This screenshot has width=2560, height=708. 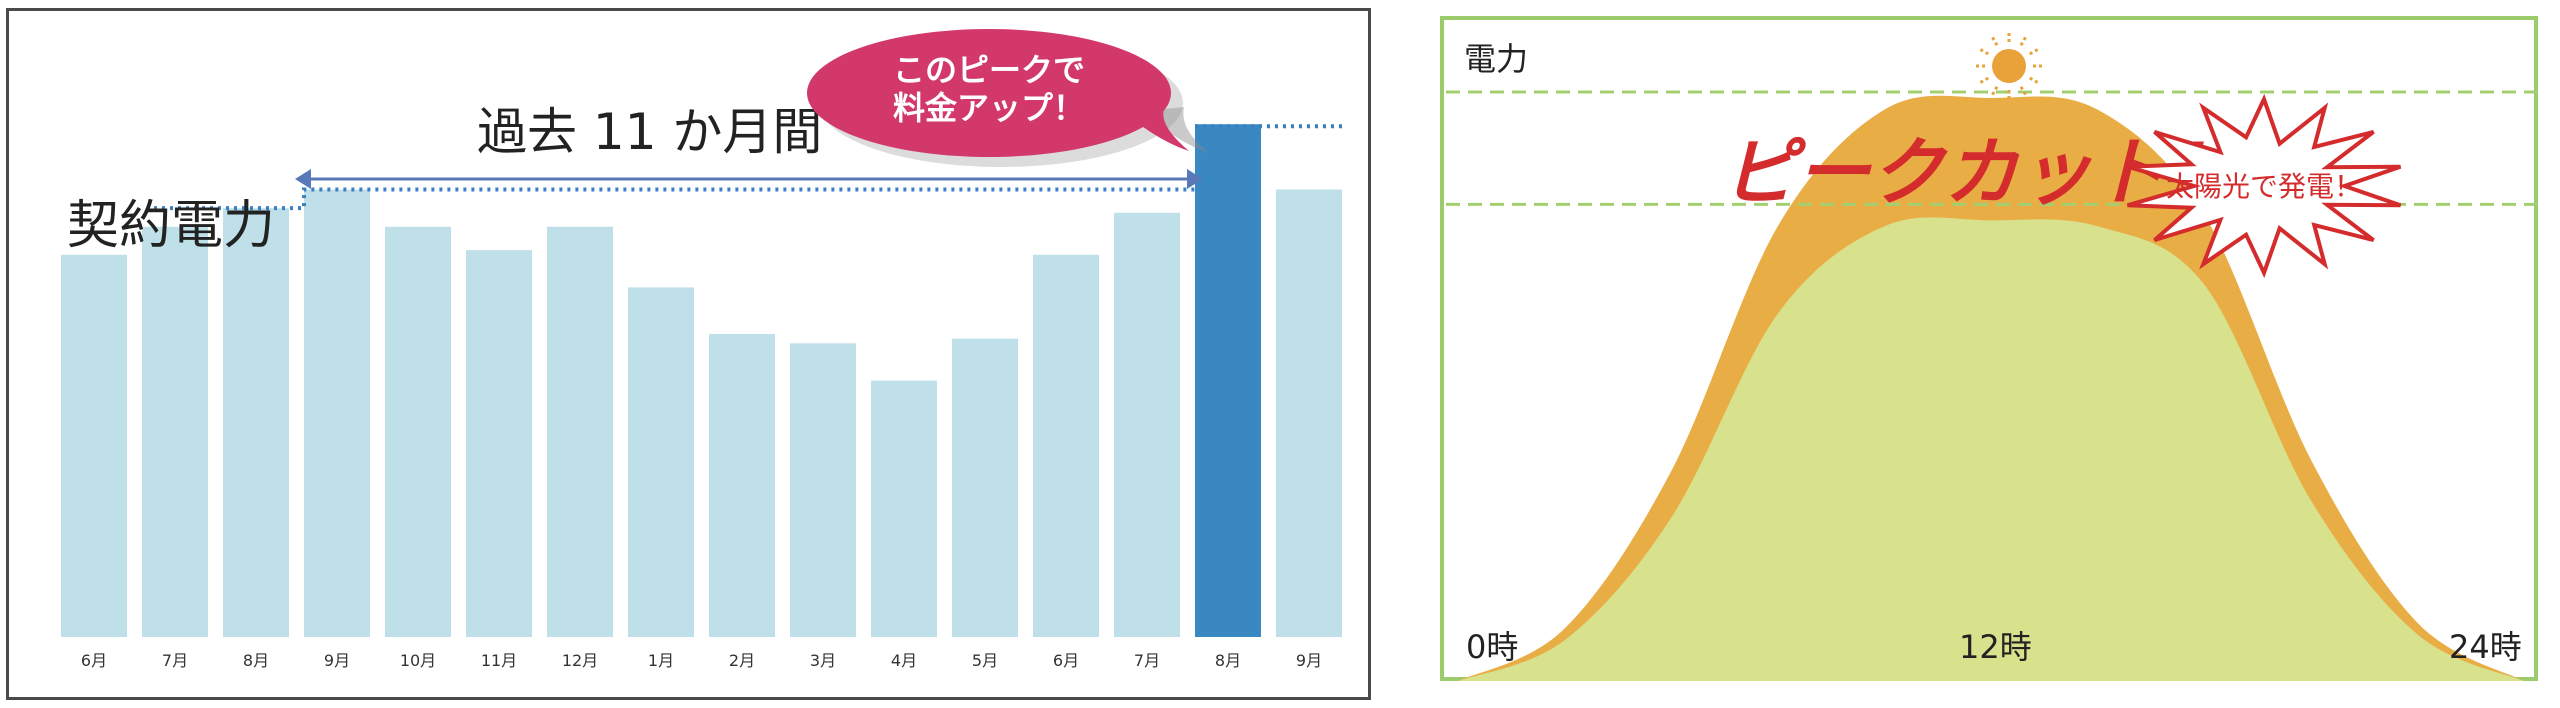 What do you see at coordinates (2485, 647) in the screenshot?
I see `hour-tick-label: 24時` at bounding box center [2485, 647].